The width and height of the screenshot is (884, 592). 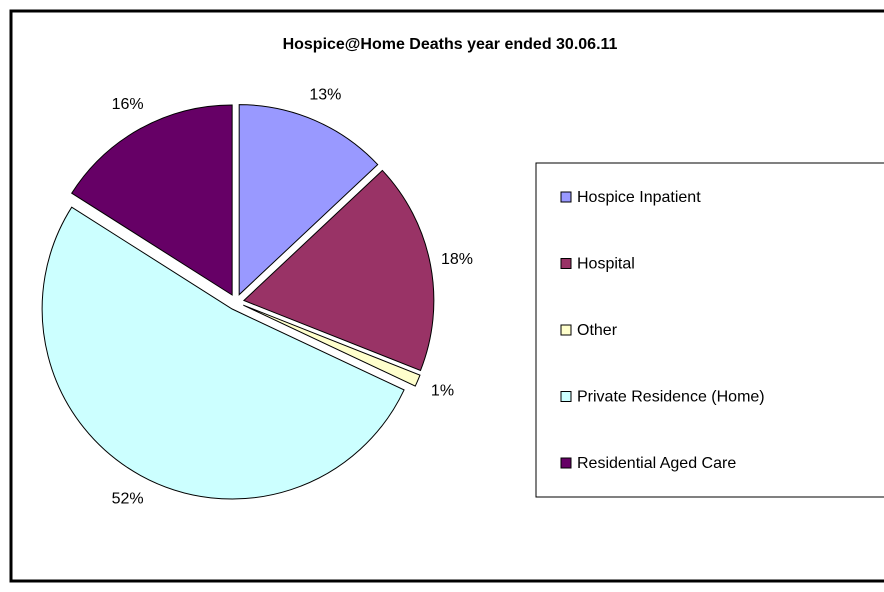 I want to click on legend-label: Other, so click(x=597, y=330).